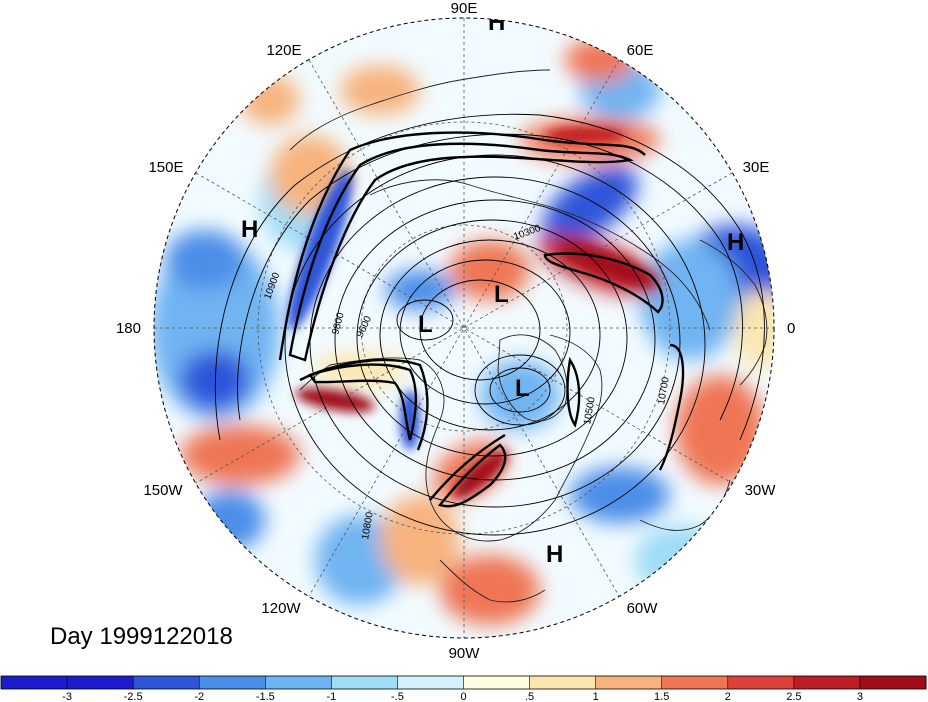  What do you see at coordinates (640, 50) in the screenshot?
I see `longitude-label: 60E` at bounding box center [640, 50].